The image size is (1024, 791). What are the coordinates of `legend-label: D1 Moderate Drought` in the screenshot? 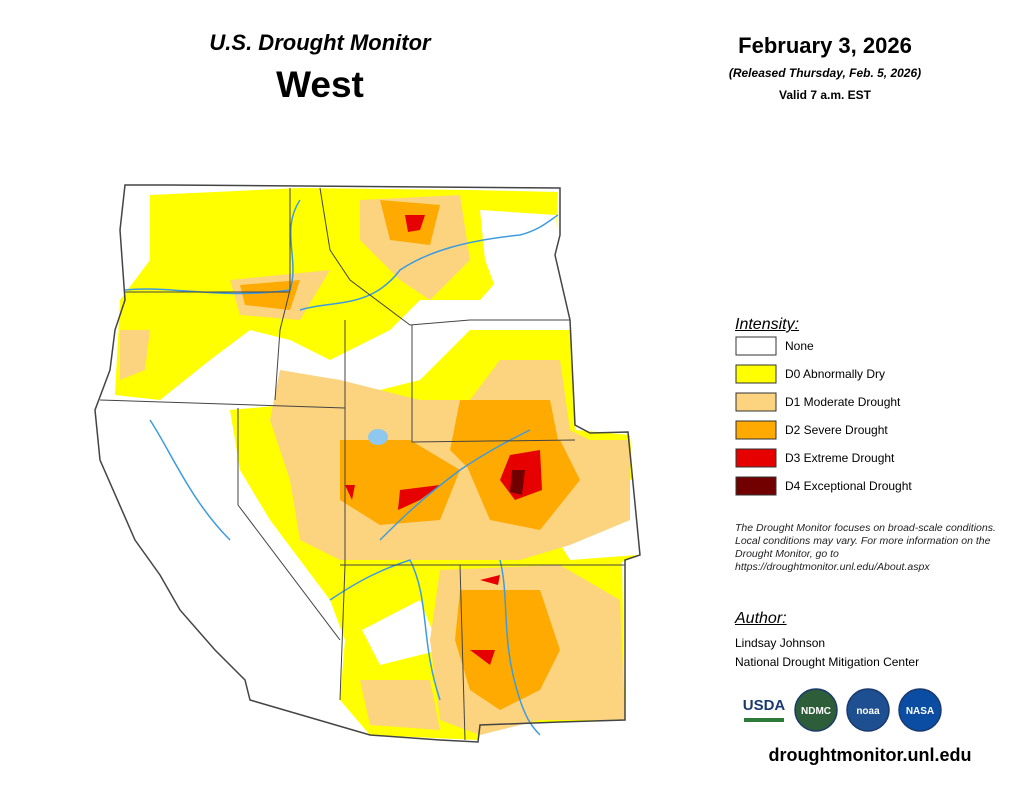 It's located at (843, 402).